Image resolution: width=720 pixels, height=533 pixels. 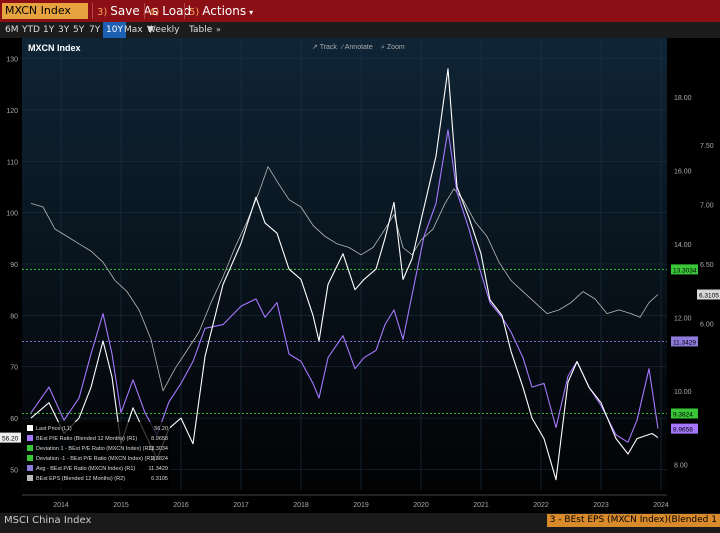 I want to click on table-button: Table, so click(x=201, y=30).